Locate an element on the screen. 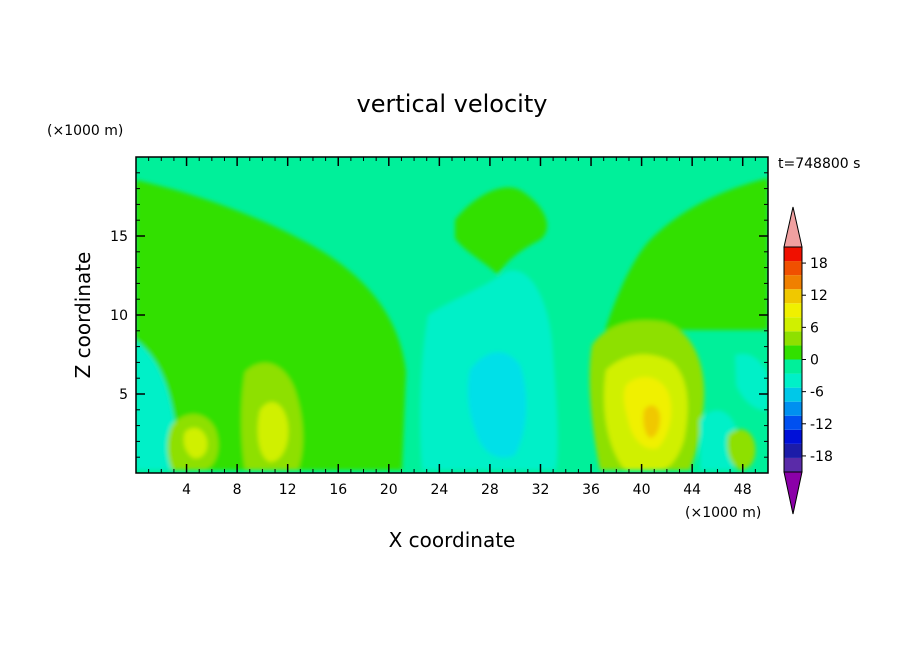 This screenshot has height=654, width=904. right-plume-peak is located at coordinates (652, 421).